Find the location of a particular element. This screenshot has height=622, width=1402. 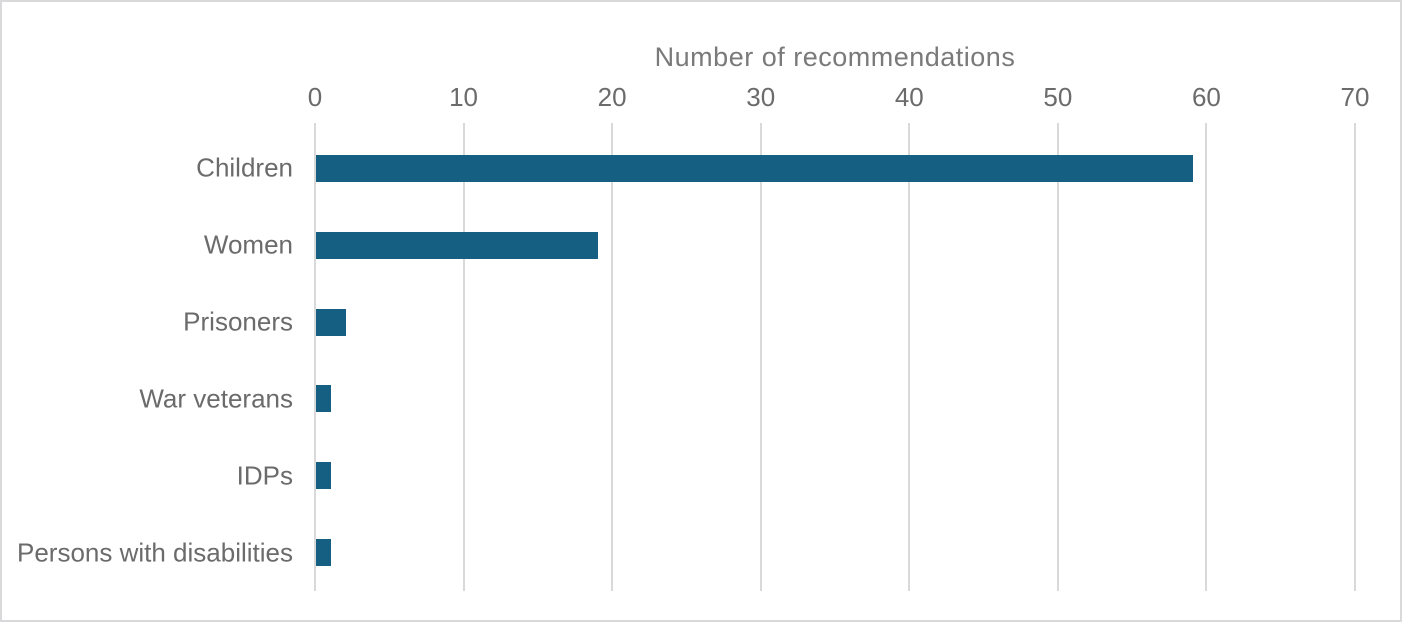

category-label: IDPs is located at coordinates (264, 475).